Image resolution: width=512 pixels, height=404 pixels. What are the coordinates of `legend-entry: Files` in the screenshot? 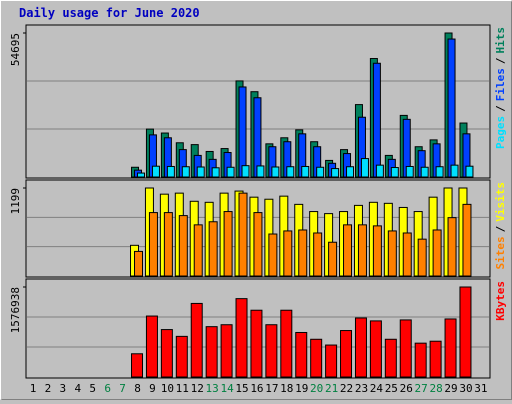 It's located at (500, 84).